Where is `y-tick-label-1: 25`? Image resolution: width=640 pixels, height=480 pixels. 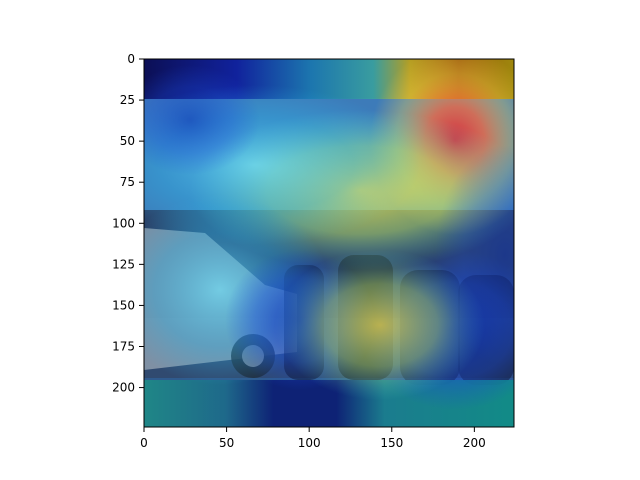 y-tick-label-1: 25 is located at coordinates (127, 100).